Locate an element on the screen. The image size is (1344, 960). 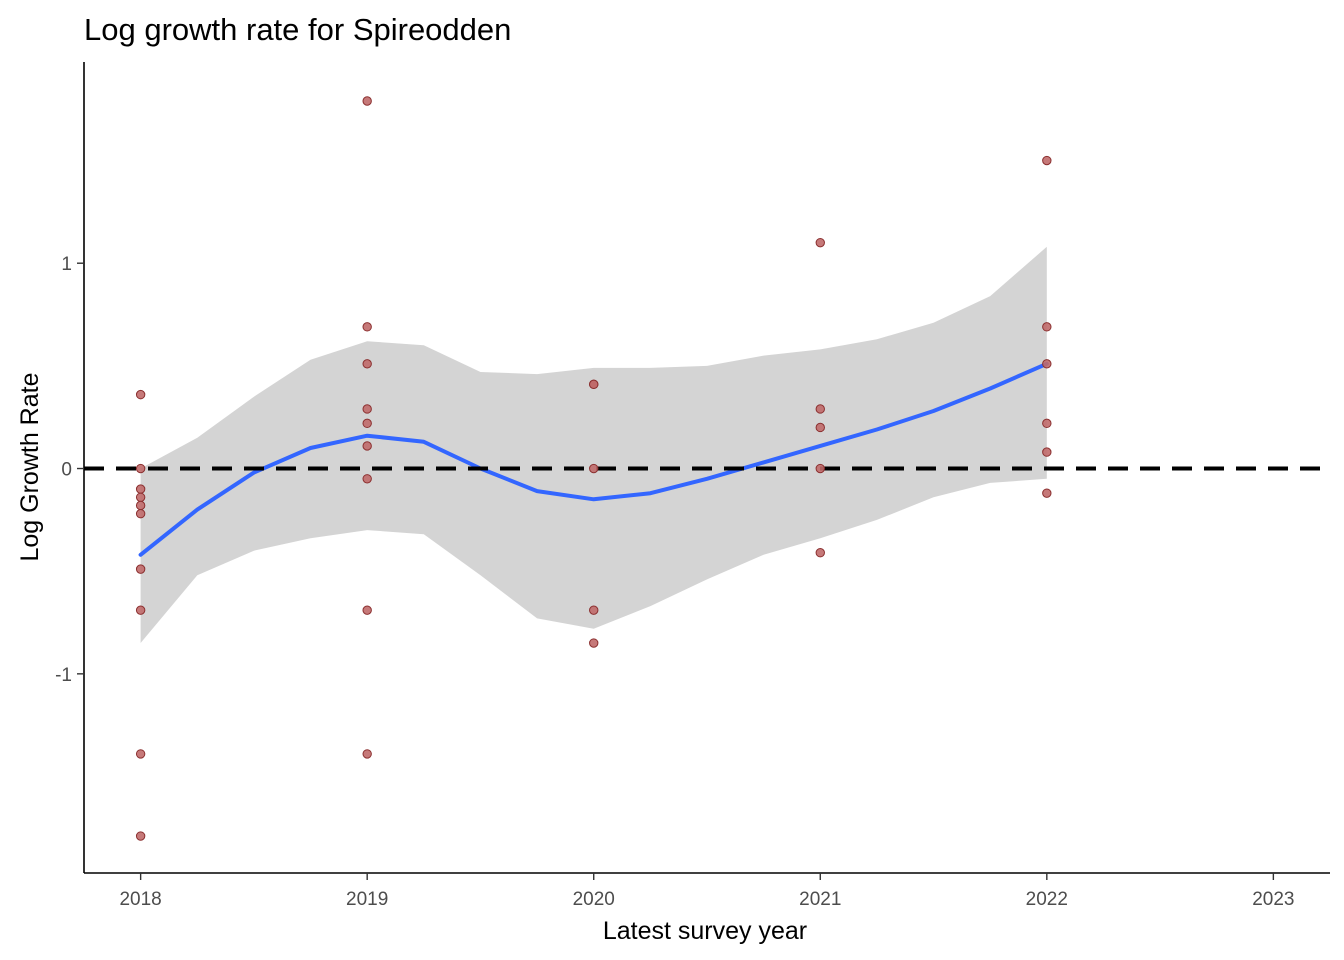
y-axis-title: Log Growth Rate is located at coordinates (30, 467).